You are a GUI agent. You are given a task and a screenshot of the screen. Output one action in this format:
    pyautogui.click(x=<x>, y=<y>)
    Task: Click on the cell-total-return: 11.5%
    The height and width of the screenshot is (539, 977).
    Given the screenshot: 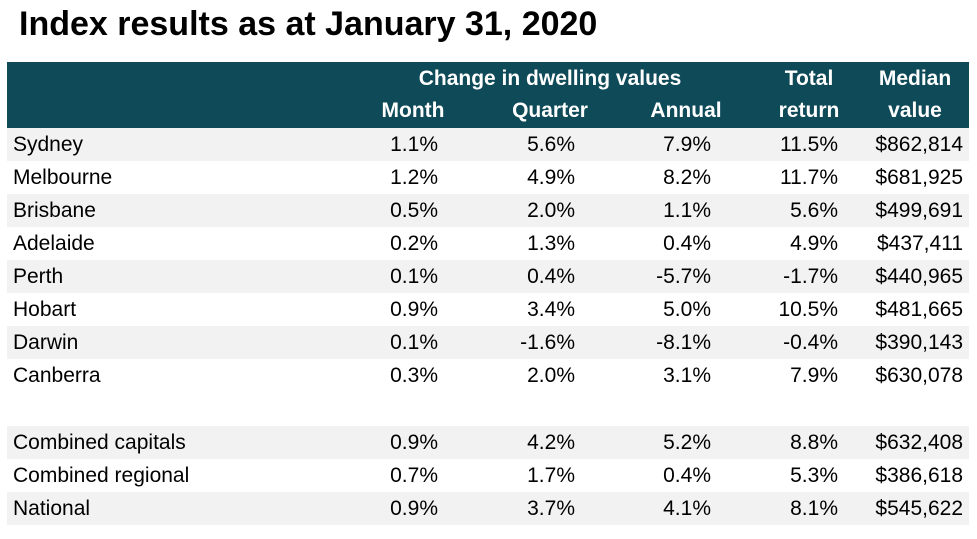 What is the action you would take?
    pyautogui.click(x=809, y=144)
    